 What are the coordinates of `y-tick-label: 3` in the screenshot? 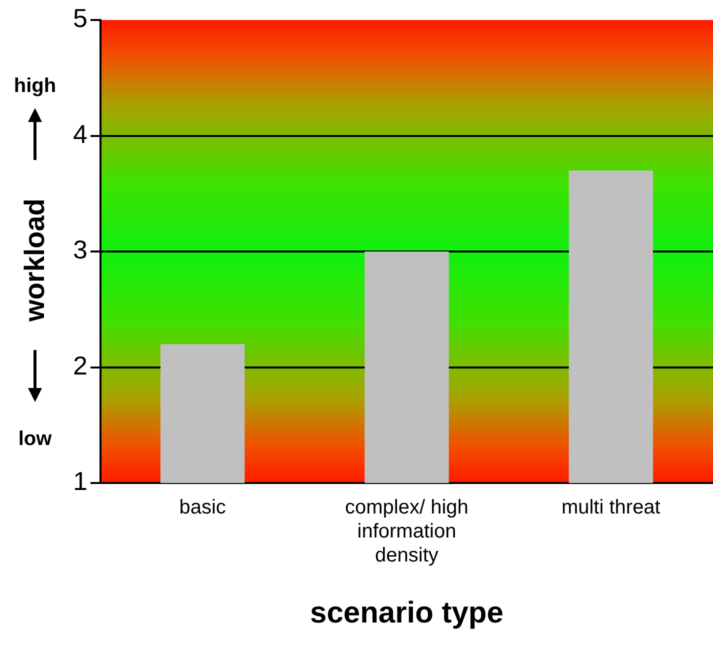 It's located at (80, 249).